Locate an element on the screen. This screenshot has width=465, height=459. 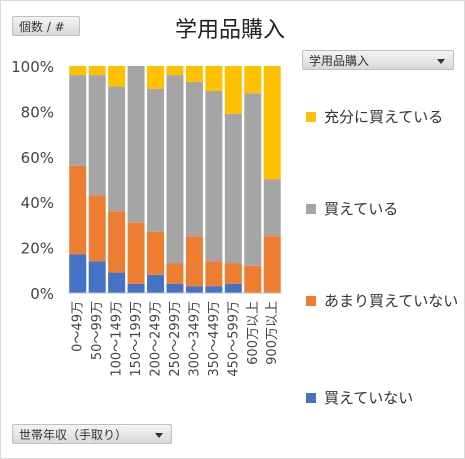
values-field-label: 個数 / # is located at coordinates (42, 27).